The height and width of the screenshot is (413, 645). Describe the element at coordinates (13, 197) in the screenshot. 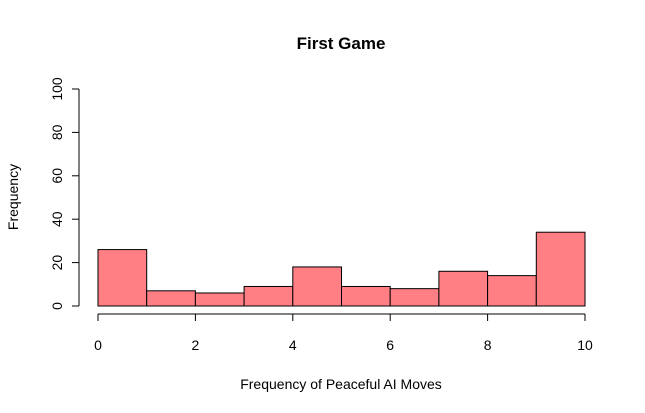

I see `y-axis-label: Frequency` at that location.